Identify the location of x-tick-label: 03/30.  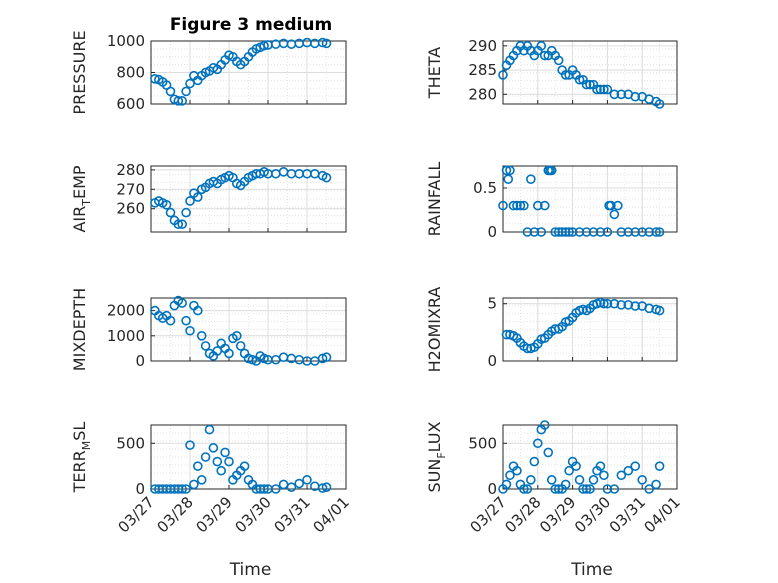
(592, 514).